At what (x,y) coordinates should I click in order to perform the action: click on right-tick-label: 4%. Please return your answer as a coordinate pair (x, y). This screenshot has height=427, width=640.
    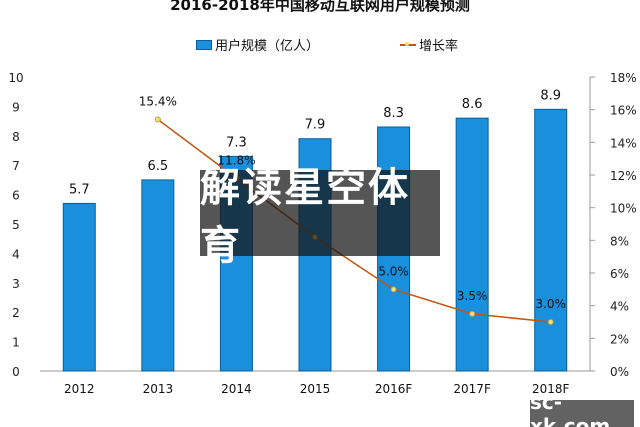
    Looking at the image, I should click on (619, 307).